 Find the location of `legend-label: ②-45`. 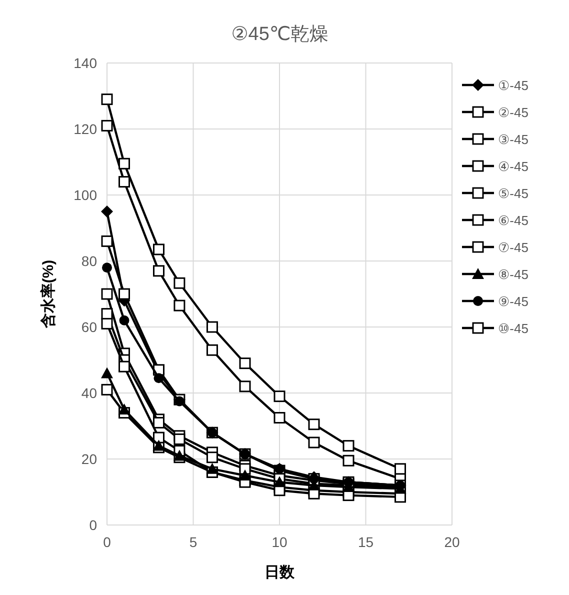

legend-label: ②-45 is located at coordinates (513, 112).